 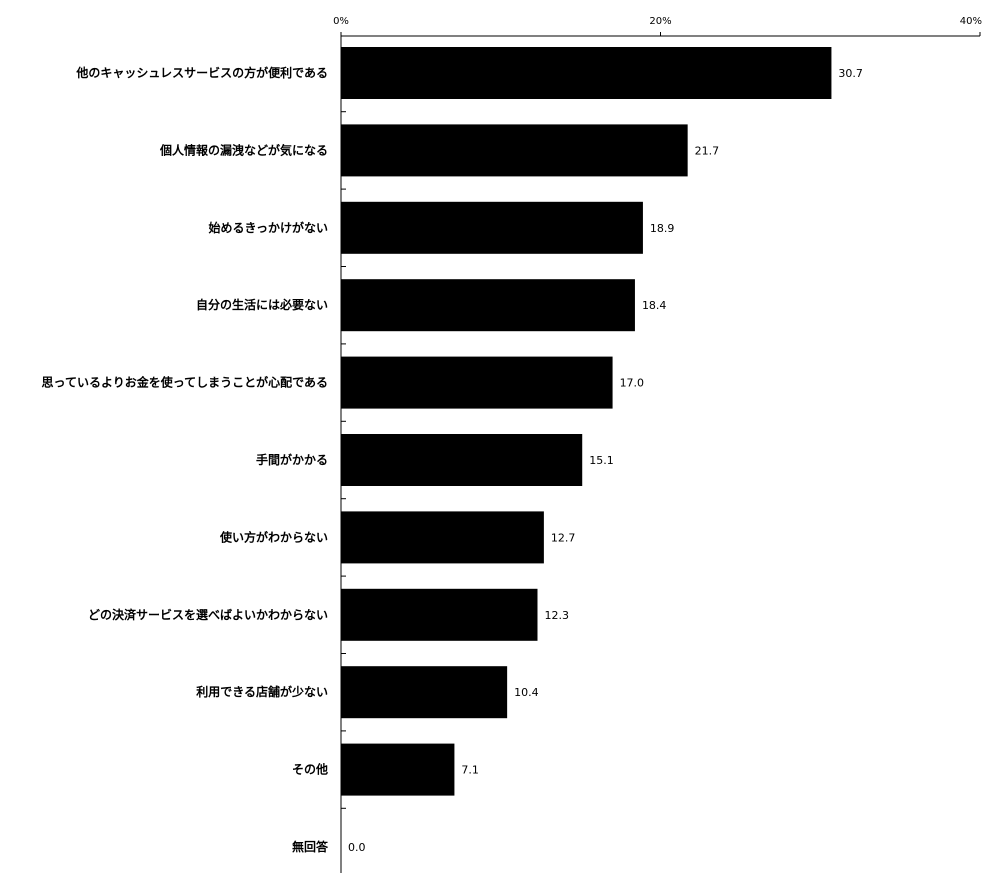 I want to click on x-tick-label: 20%, so click(x=660, y=21).